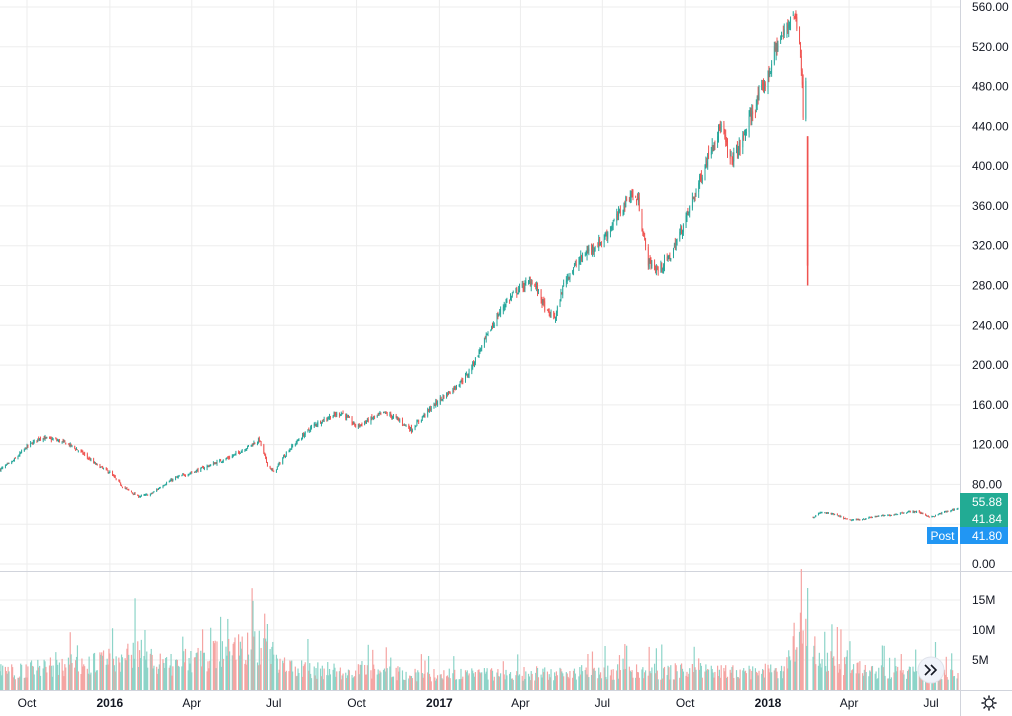  Describe the element at coordinates (931, 670) in the screenshot. I see `scroll-to-realtime-button` at that location.